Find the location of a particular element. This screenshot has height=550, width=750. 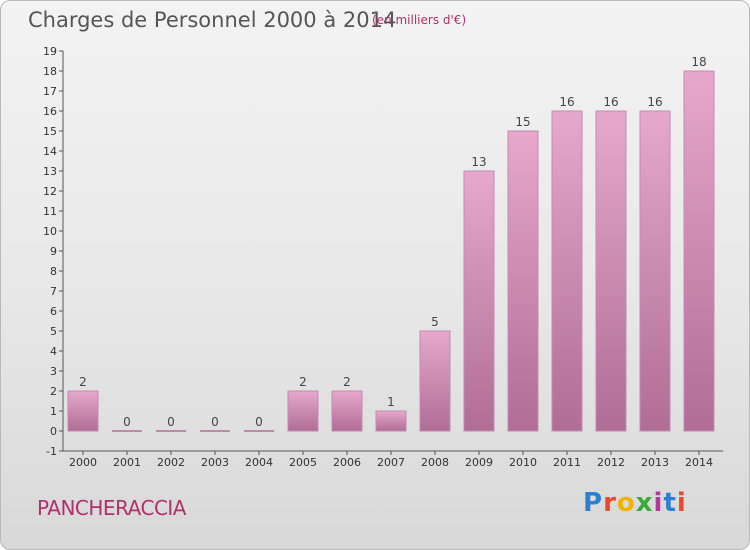

x-tick-label: 2002 is located at coordinates (171, 462).